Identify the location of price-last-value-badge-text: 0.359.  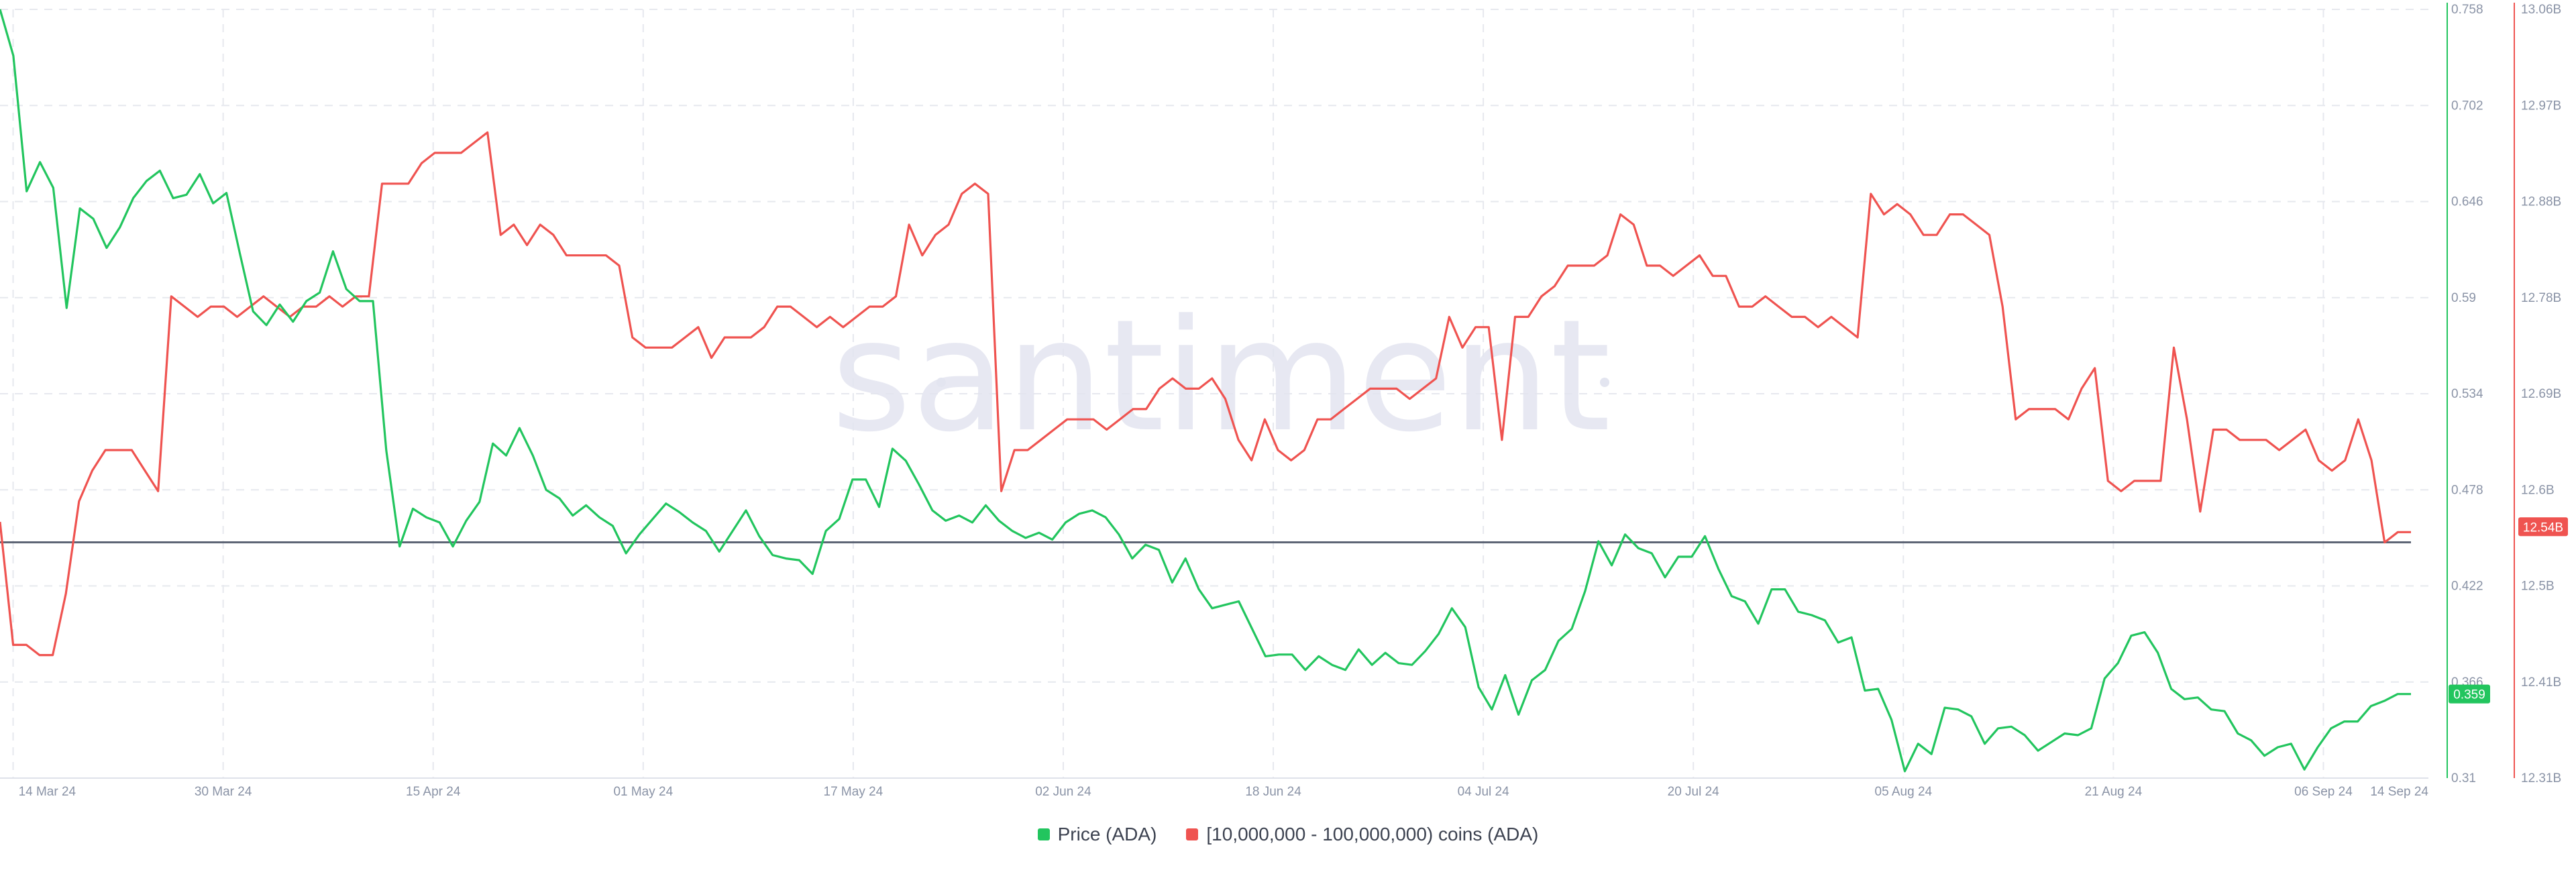
(2469, 695).